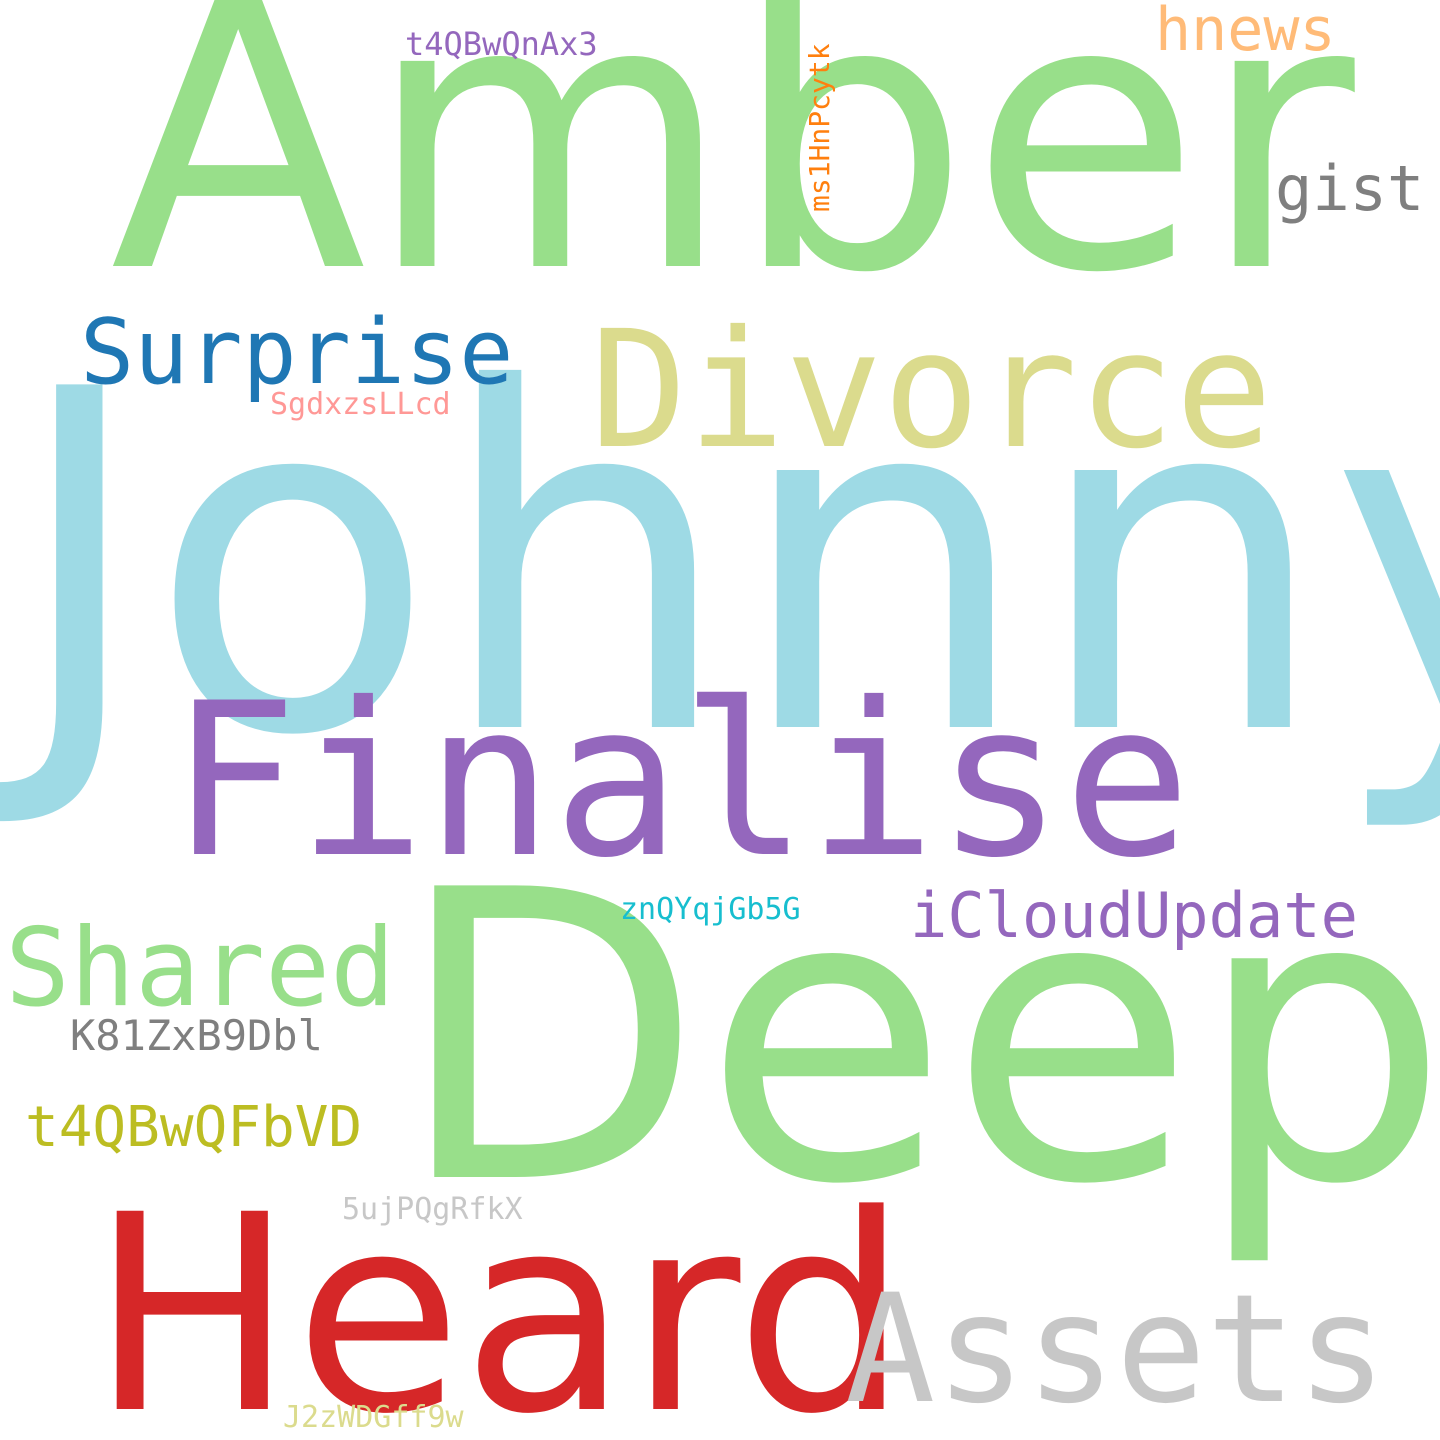 This screenshot has width=1440, height=1440. Describe the element at coordinates (432, 1209) in the screenshot. I see `word-5ujpqgrfkx: 5ujPQgRfkX` at that location.